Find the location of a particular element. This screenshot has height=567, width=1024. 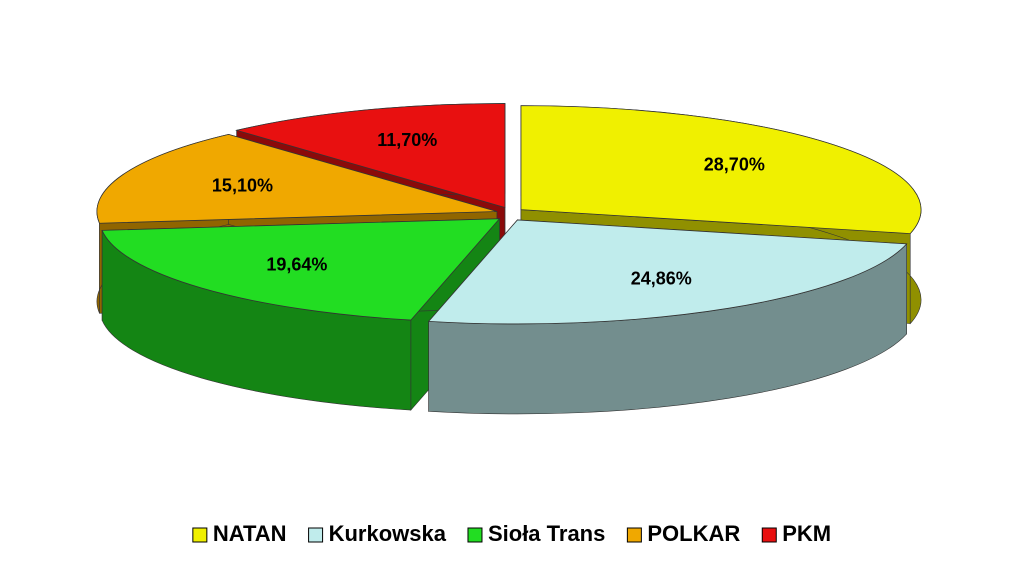

data-label: 19,64% is located at coordinates (296, 265).